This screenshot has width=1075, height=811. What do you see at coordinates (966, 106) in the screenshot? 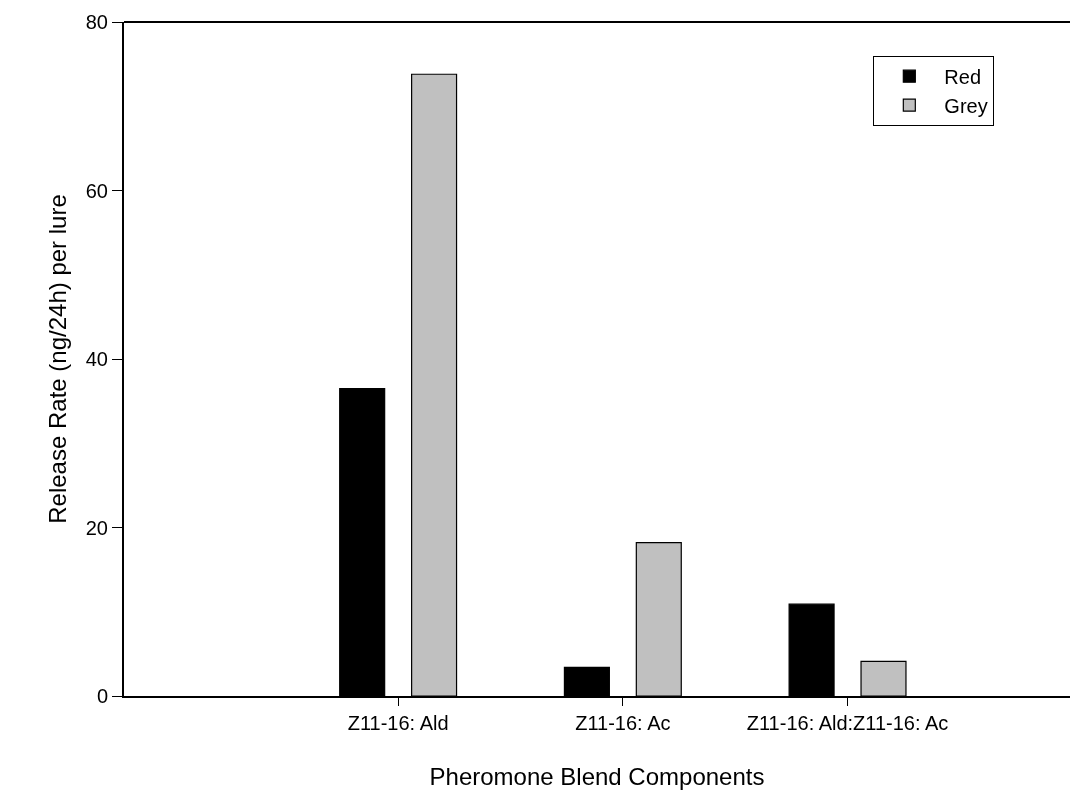
I see `legend-label: Grey` at bounding box center [966, 106].